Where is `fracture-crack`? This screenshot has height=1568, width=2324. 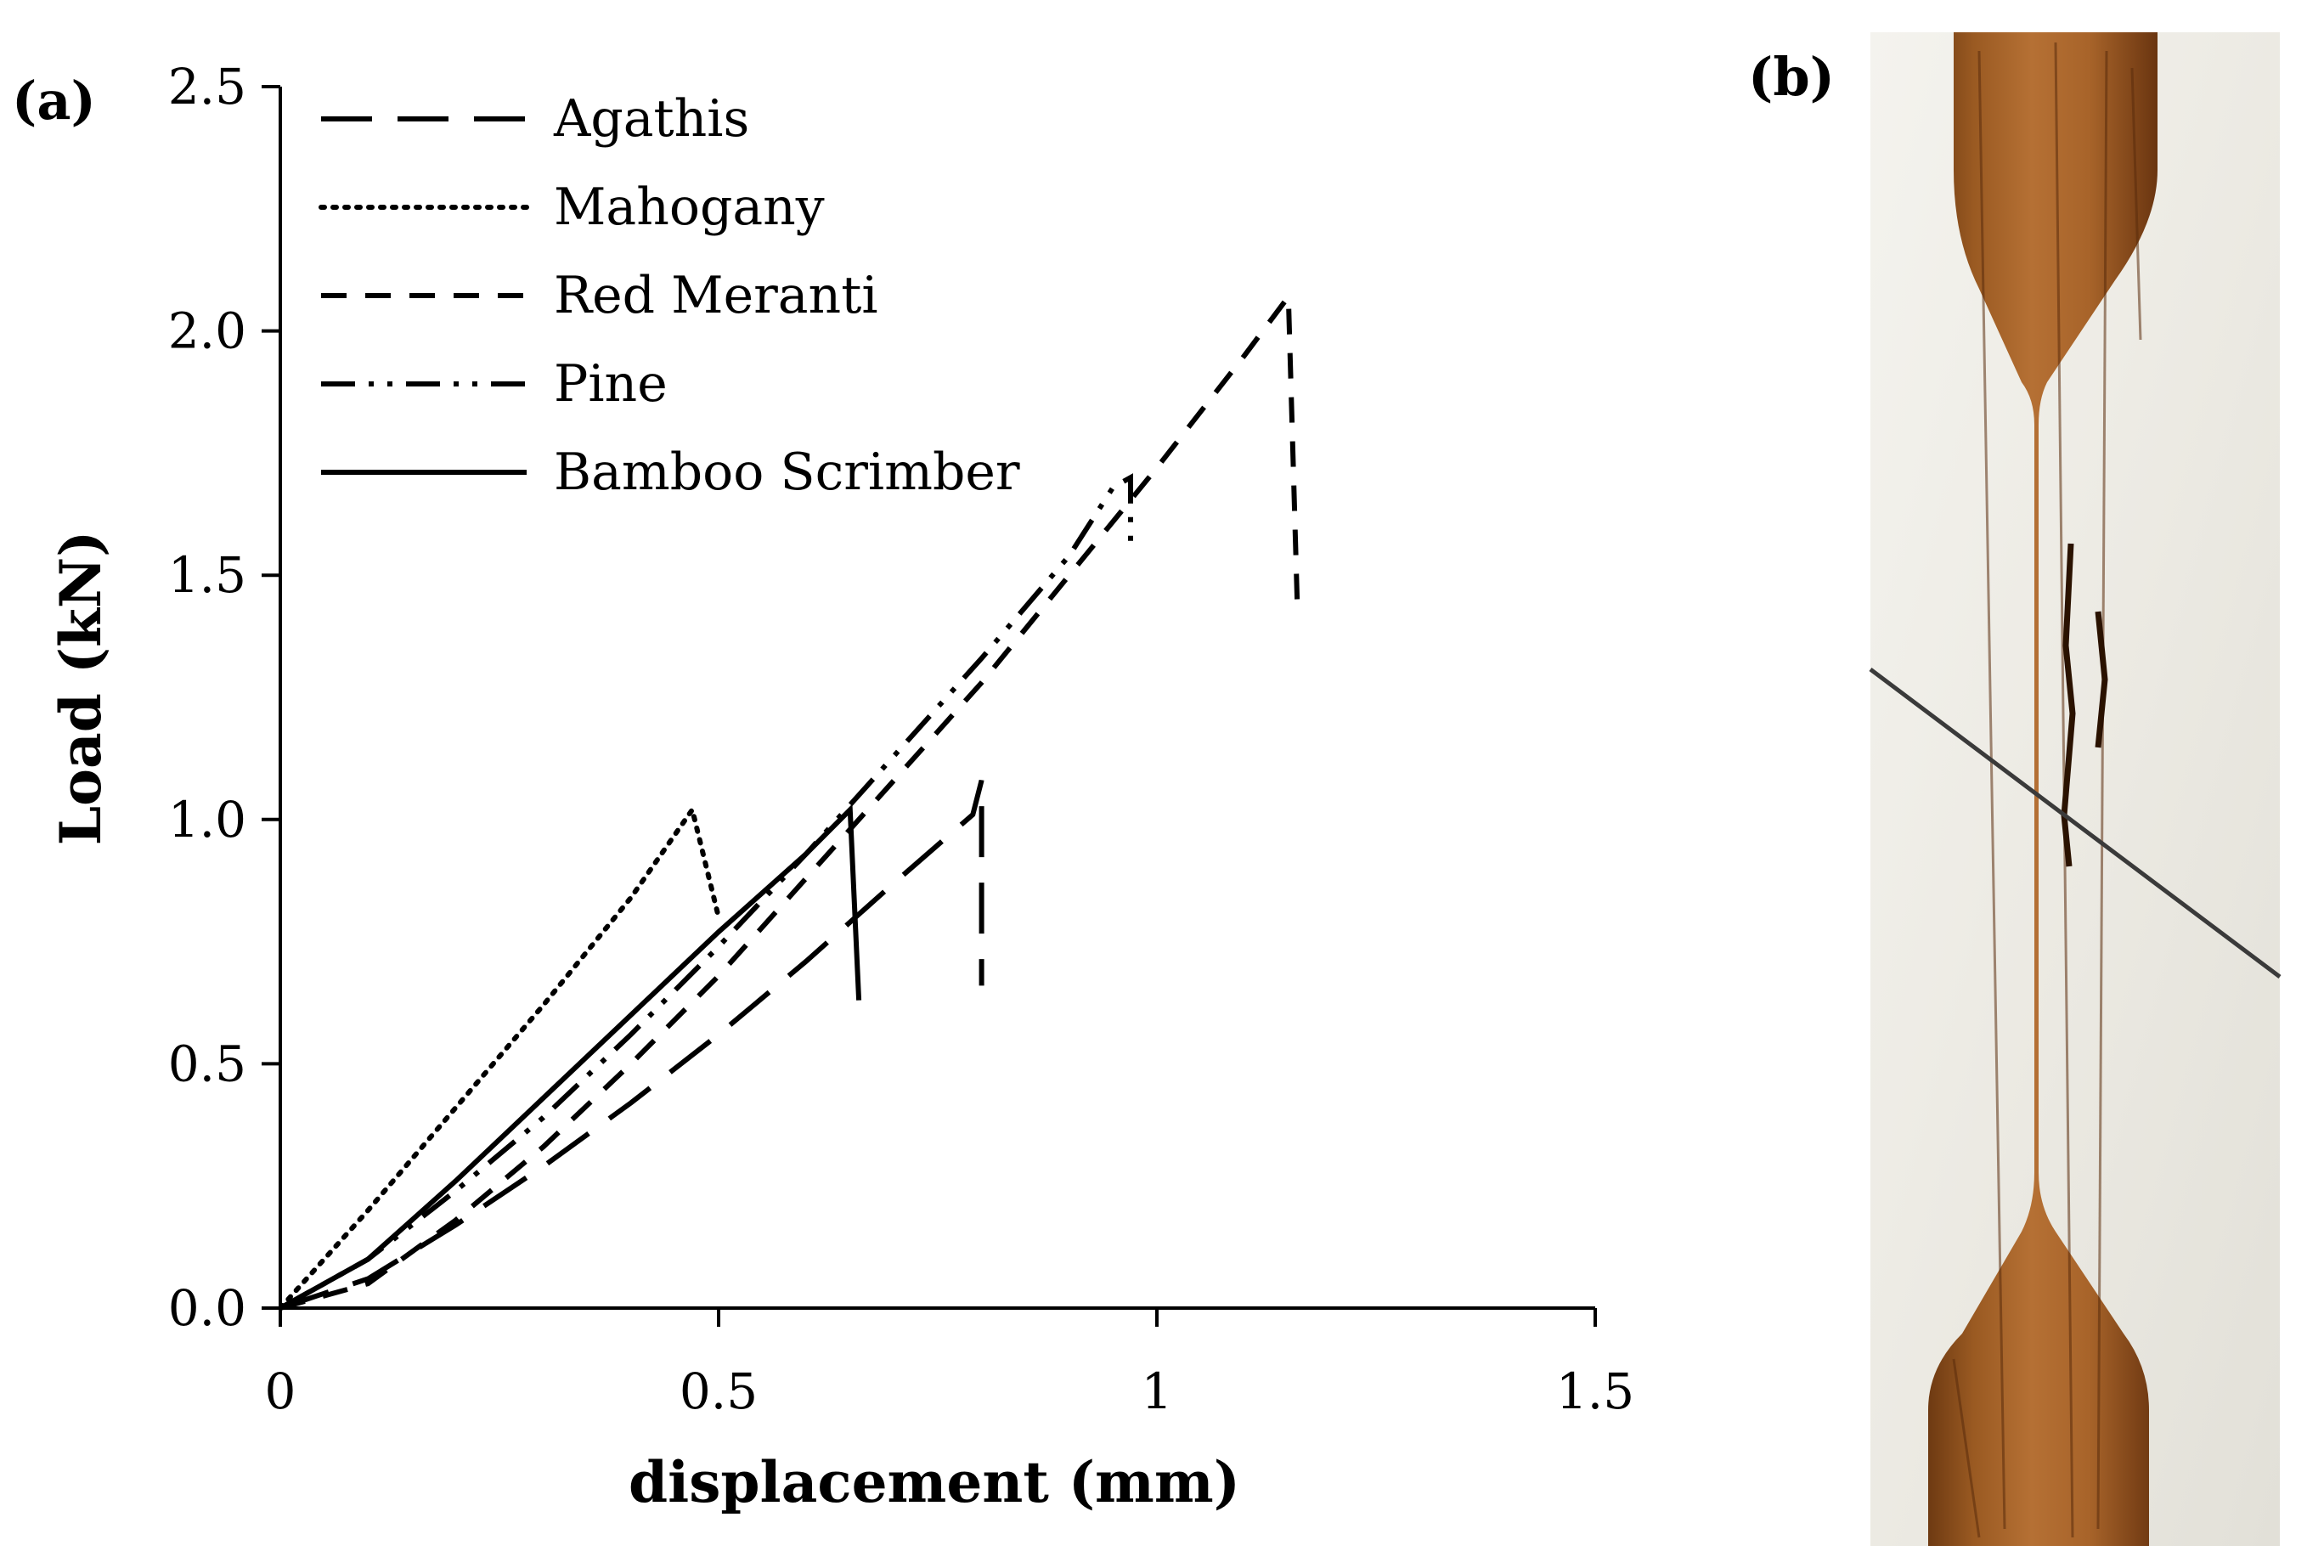
fracture-crack is located at coordinates (2084, 705).